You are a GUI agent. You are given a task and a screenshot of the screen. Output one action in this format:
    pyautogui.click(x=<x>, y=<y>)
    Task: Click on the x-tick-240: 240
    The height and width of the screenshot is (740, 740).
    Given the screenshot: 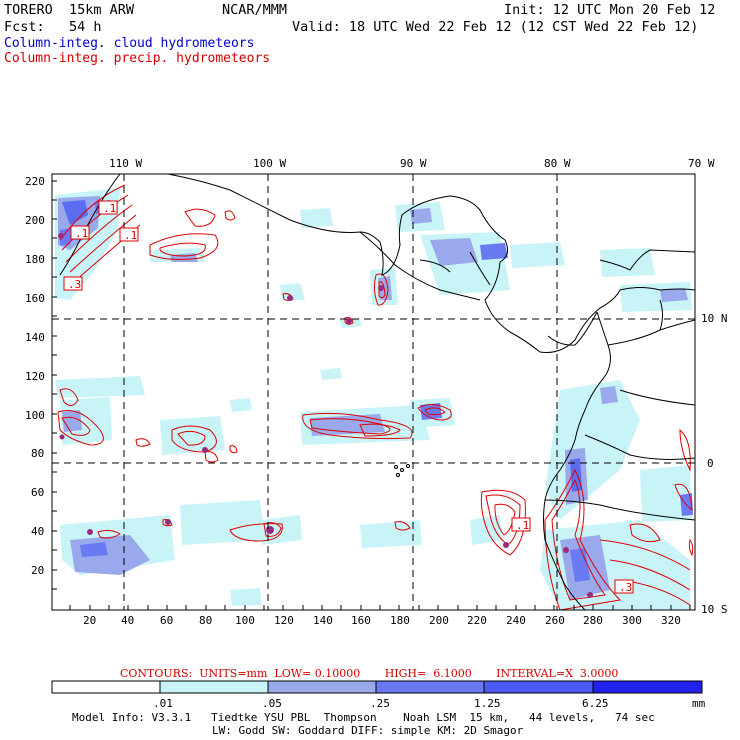 What is the action you would take?
    pyautogui.click(x=516, y=620)
    